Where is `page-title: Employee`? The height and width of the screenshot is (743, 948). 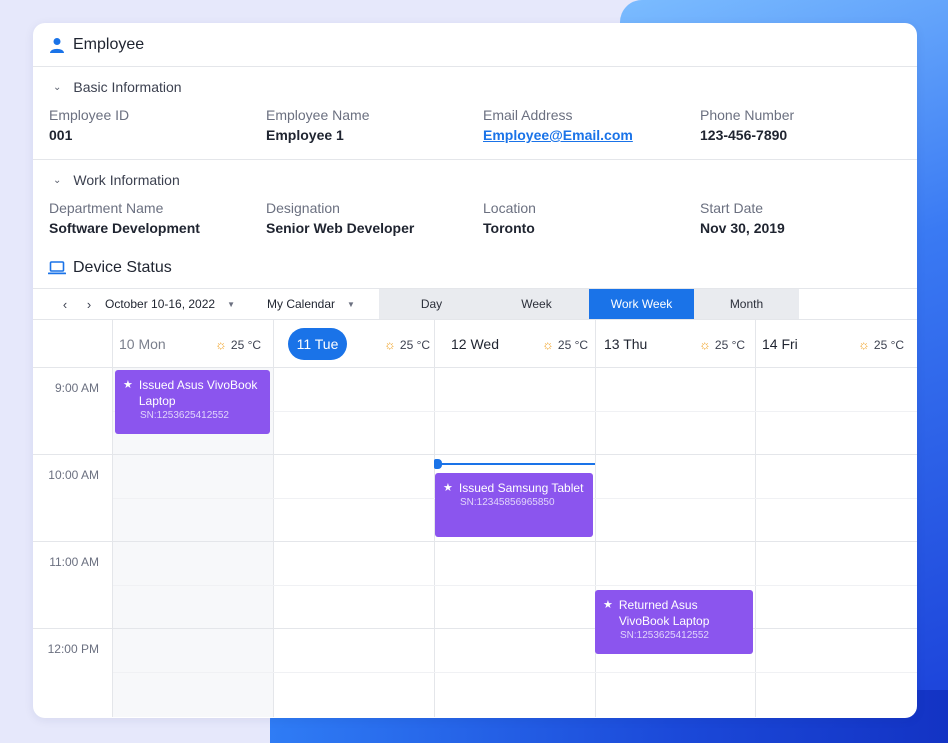
page-title: Employee is located at coordinates (109, 44).